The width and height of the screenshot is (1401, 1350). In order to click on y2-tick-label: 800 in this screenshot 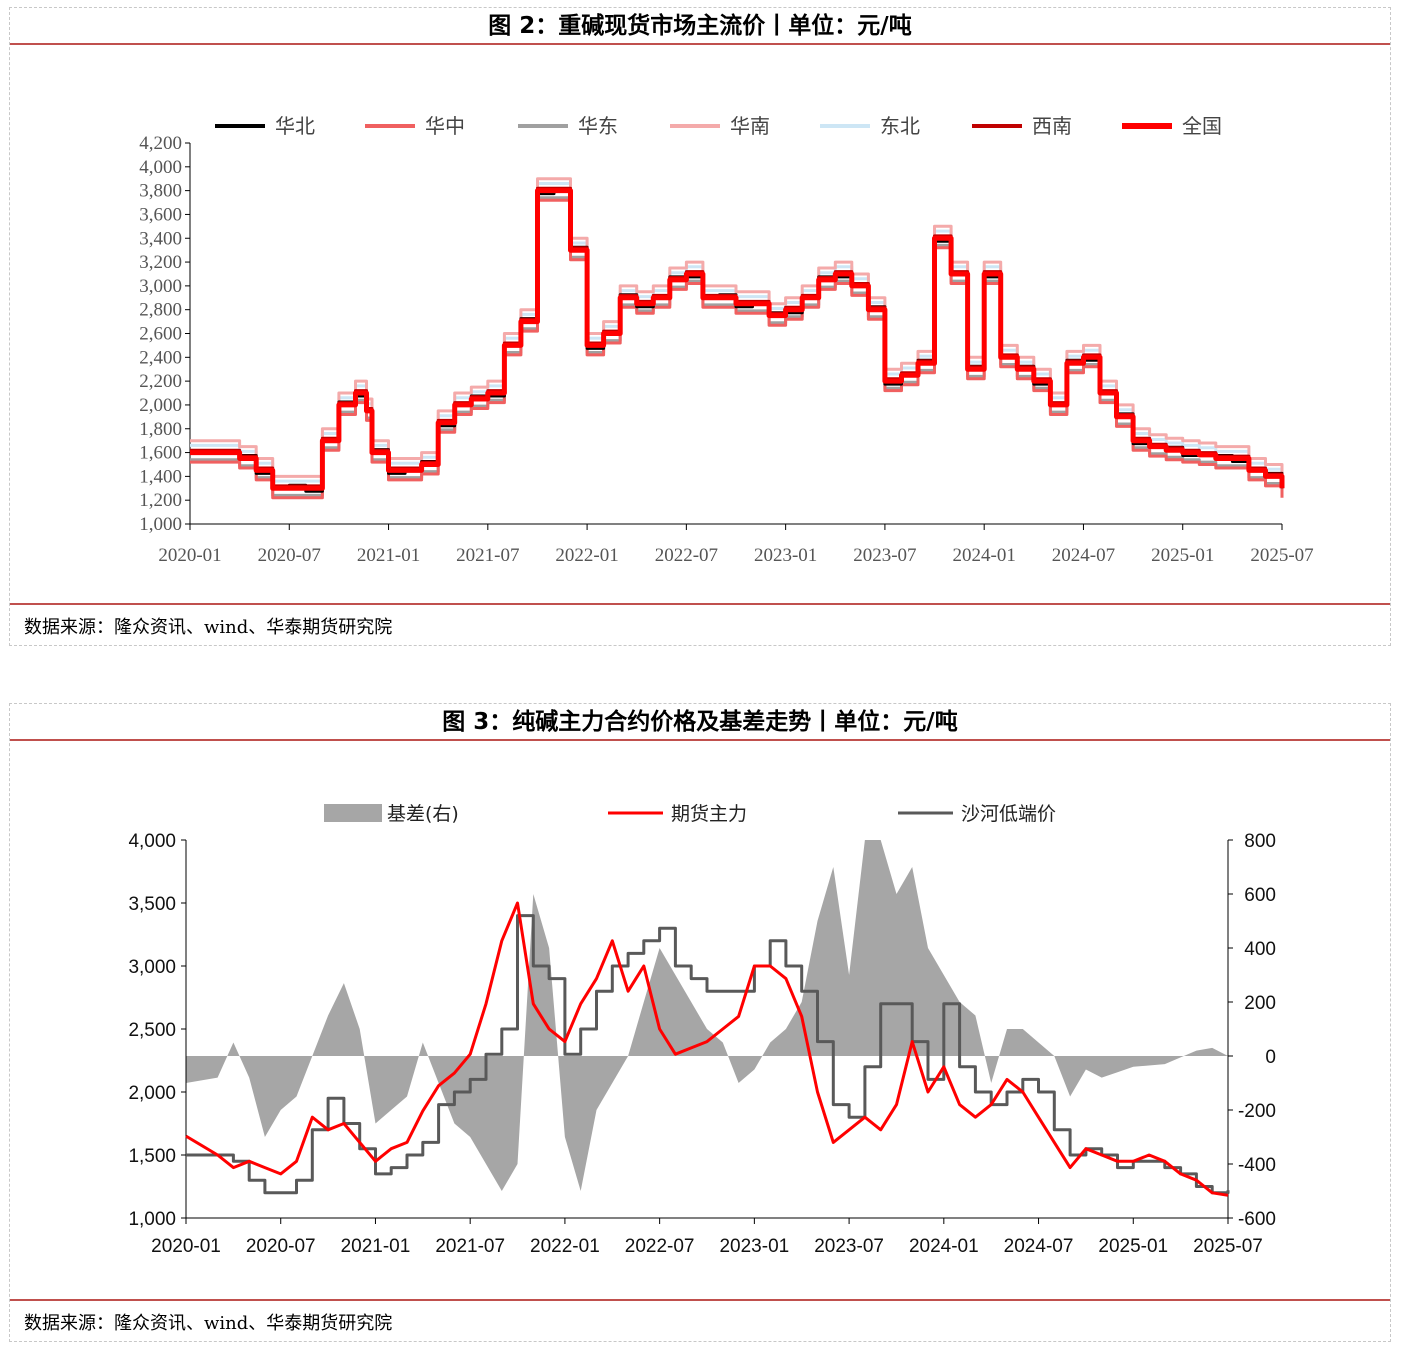, I will do `click(1260, 841)`.